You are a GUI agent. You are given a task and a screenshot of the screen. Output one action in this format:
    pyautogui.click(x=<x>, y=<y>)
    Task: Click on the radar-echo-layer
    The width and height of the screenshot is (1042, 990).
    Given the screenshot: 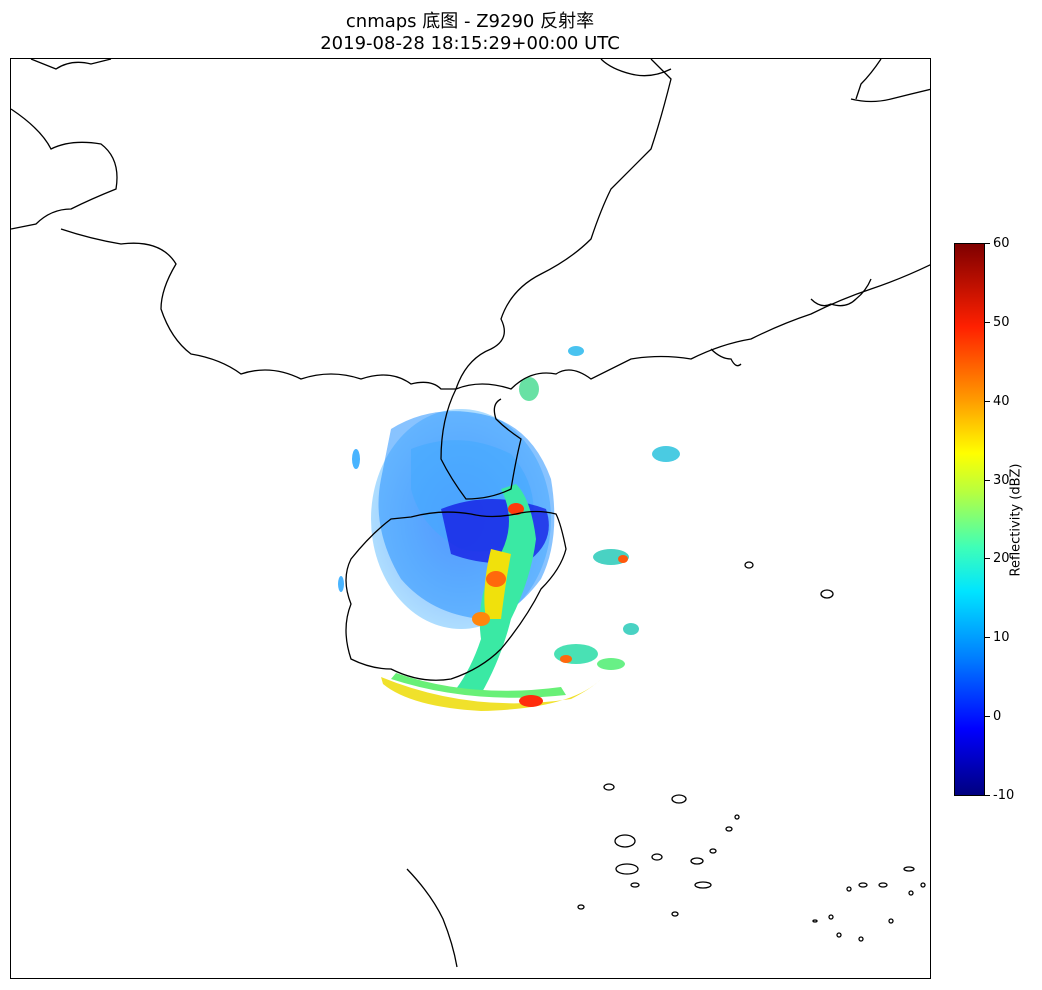 What is the action you would take?
    pyautogui.click(x=509, y=528)
    